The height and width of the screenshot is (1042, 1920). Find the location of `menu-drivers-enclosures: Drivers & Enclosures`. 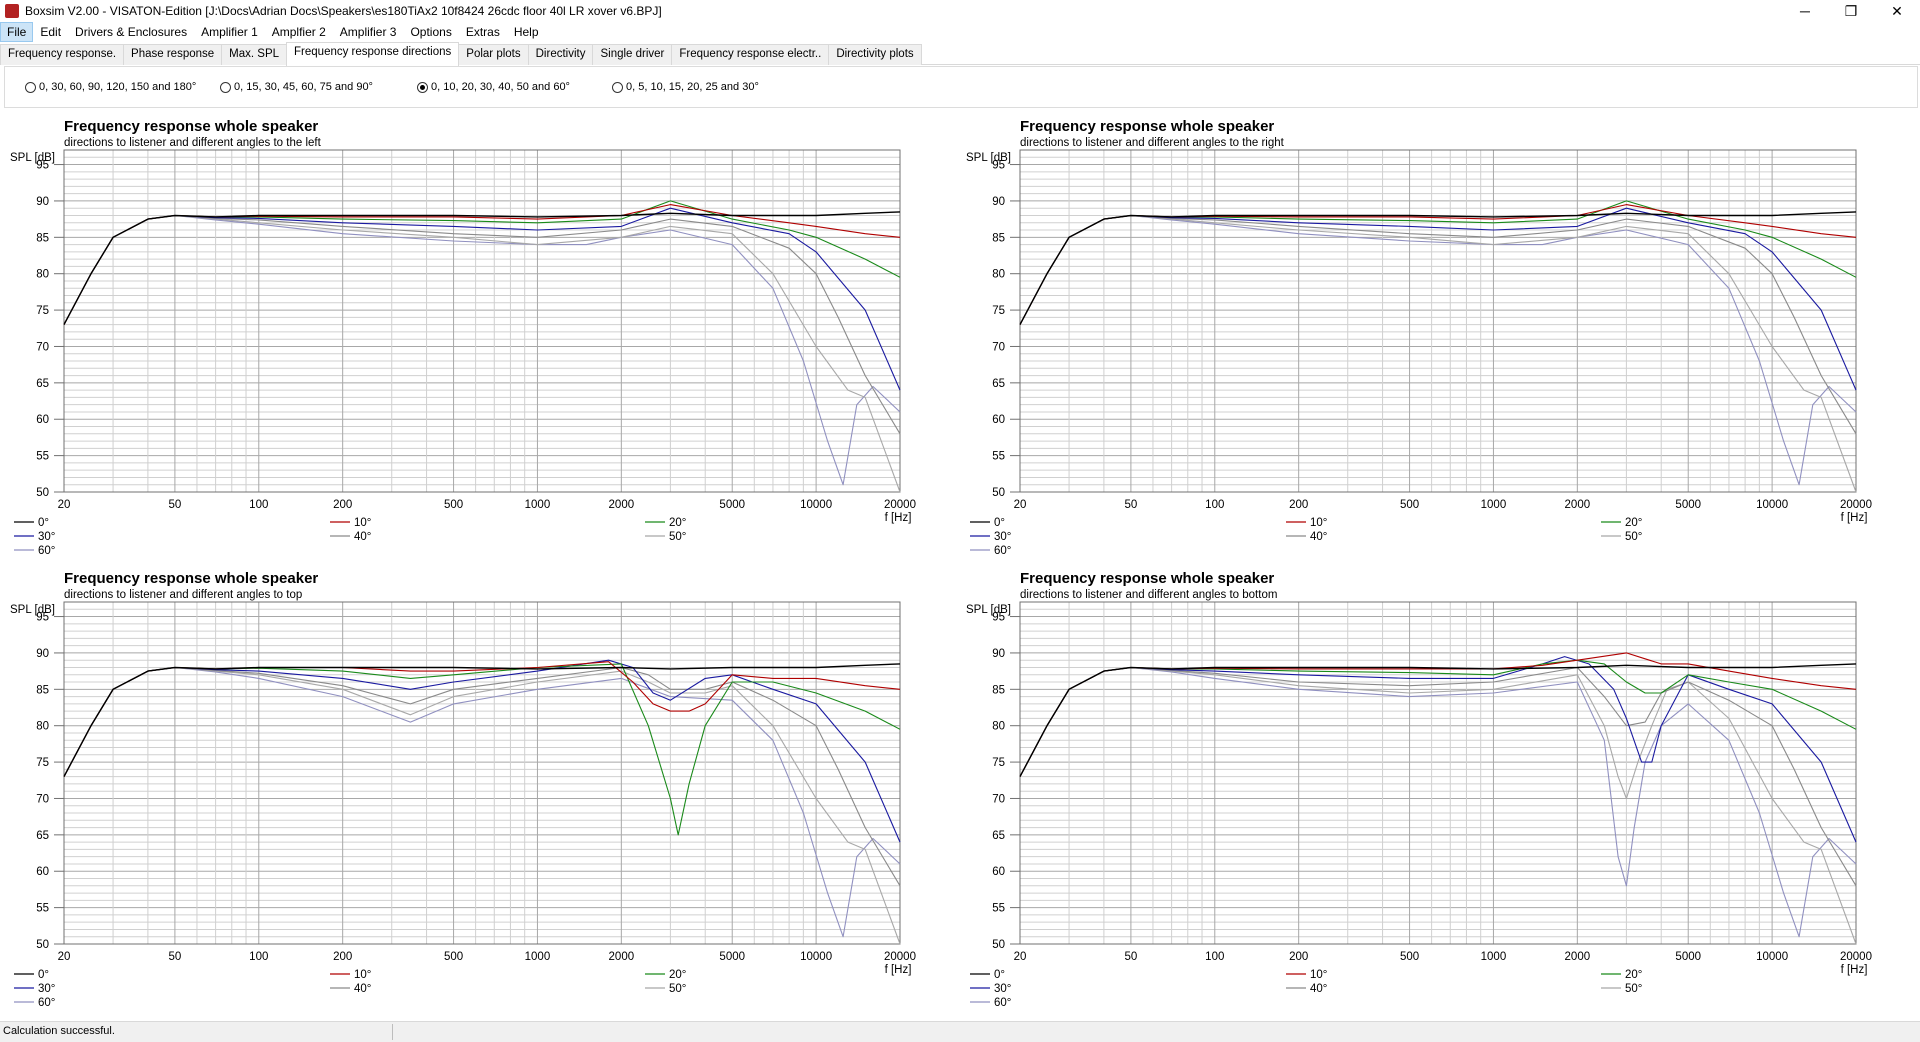

menu-drivers-enclosures: Drivers & Enclosures is located at coordinates (131, 32).